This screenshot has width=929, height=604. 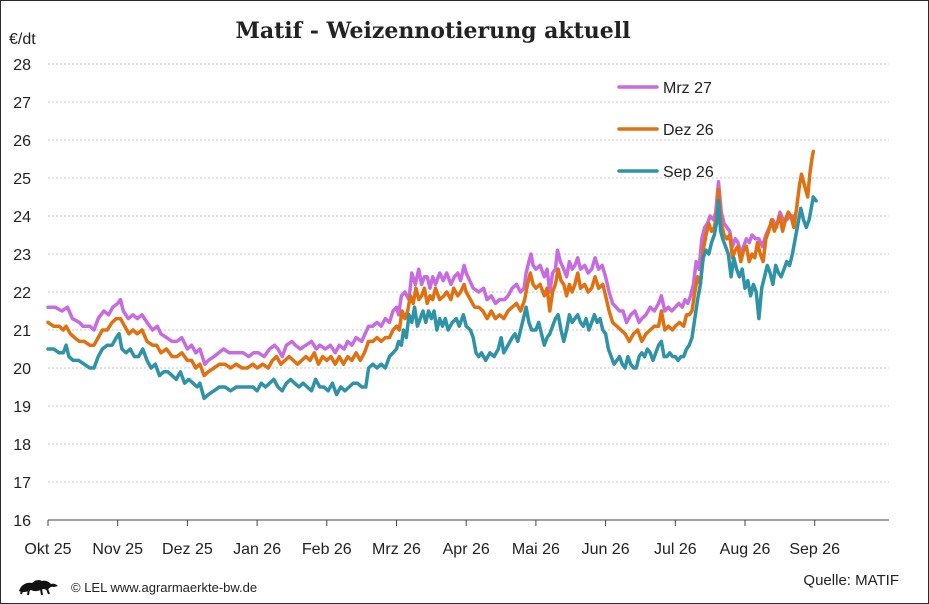 I want to click on y-tick-label: 23, so click(x=22, y=255).